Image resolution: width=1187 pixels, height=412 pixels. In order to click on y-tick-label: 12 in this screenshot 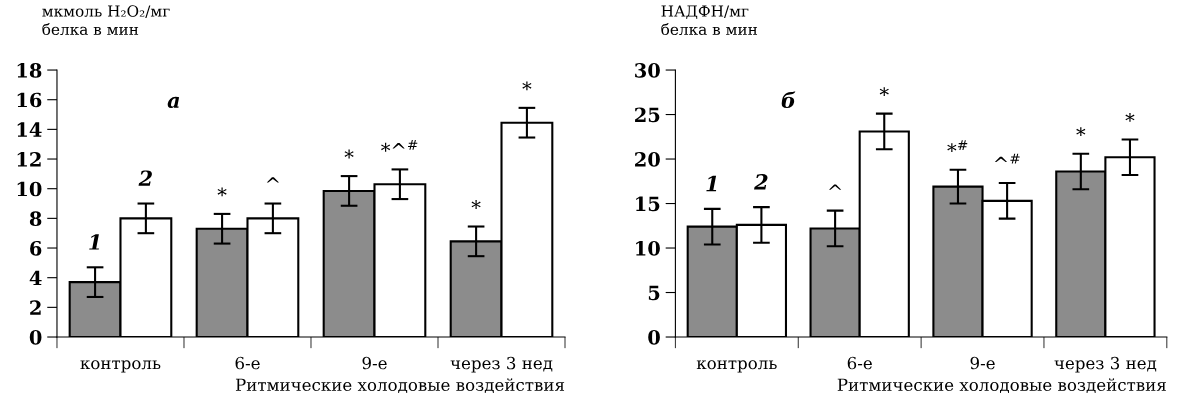, I will do `click(29, 159)`.